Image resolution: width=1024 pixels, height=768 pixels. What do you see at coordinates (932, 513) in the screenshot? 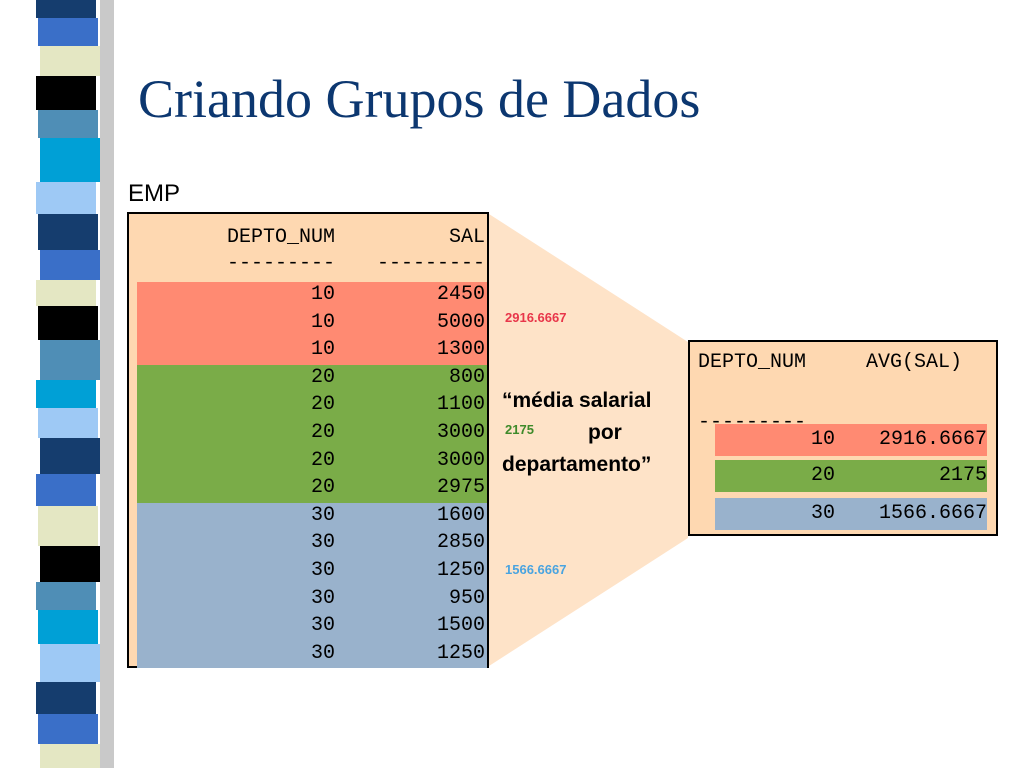
I see `result-avg-cell: 1566.6667` at bounding box center [932, 513].